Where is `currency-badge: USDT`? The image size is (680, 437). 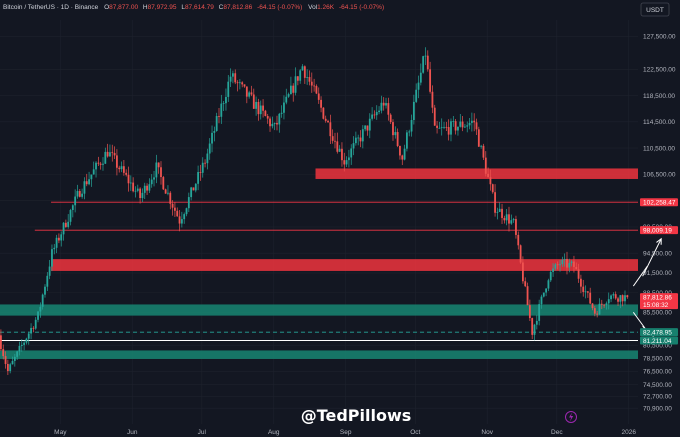
currency-badge: USDT is located at coordinates (655, 9).